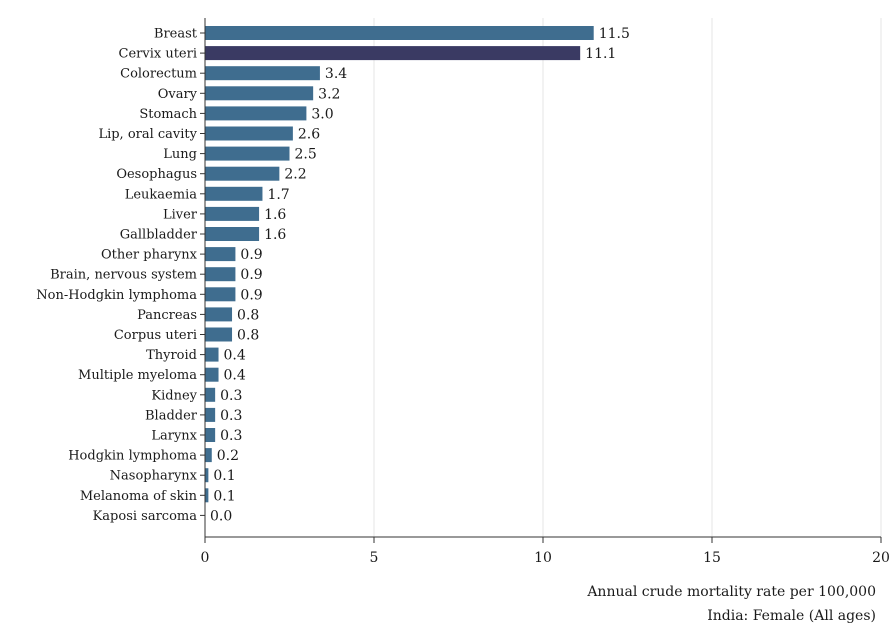 The height and width of the screenshot is (627, 893). I want to click on category-label: Lip, oral cavity, so click(147, 134).